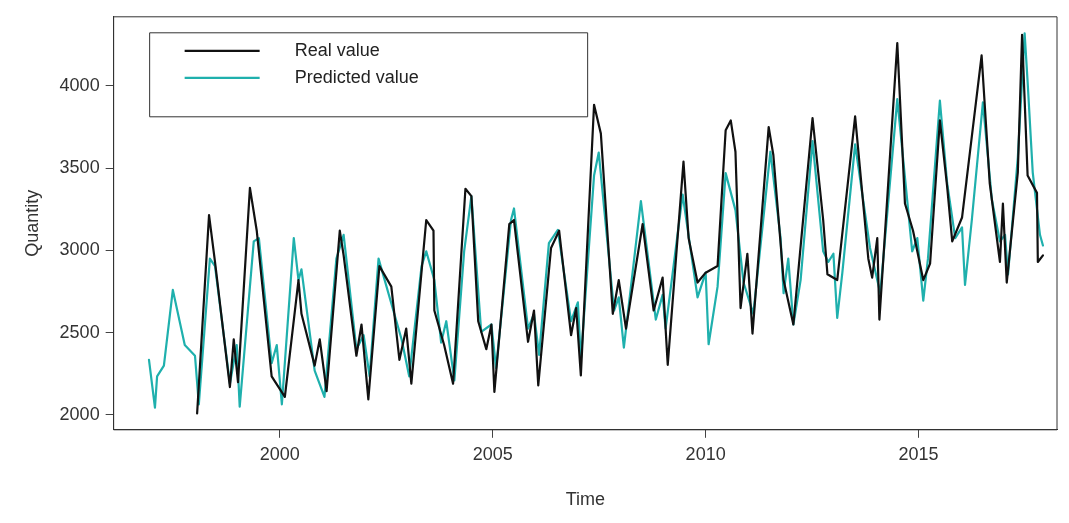  Describe the element at coordinates (337, 49) in the screenshot. I see `legend-label: Real value` at that location.